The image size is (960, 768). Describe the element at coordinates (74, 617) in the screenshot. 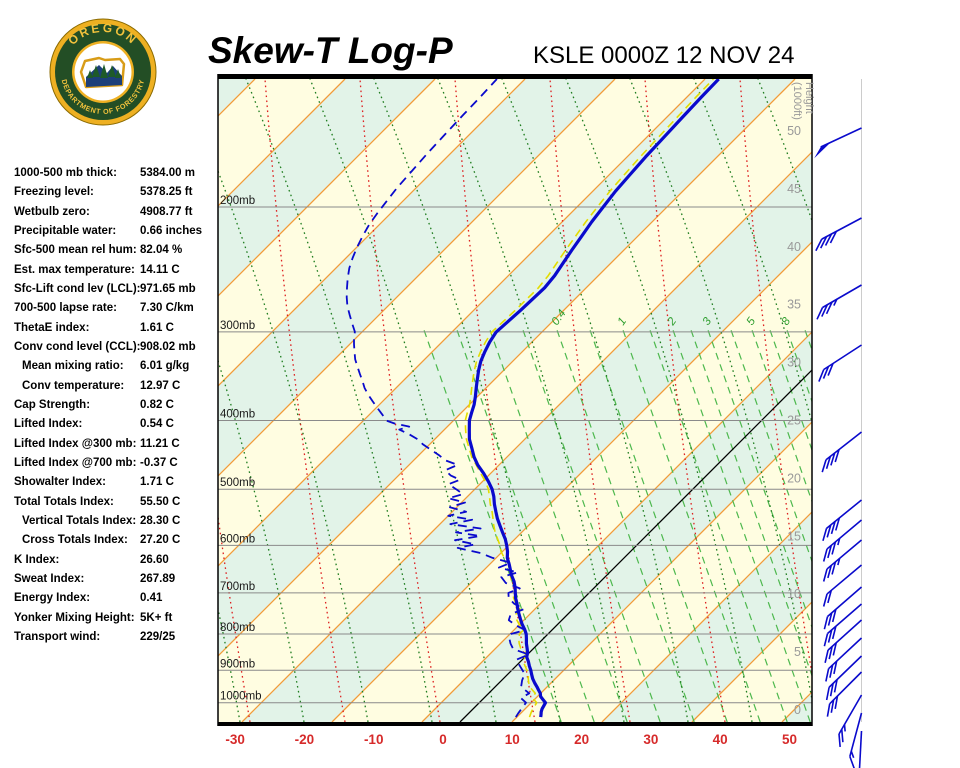

I see `index-label: Yonker Mixing Height:` at that location.